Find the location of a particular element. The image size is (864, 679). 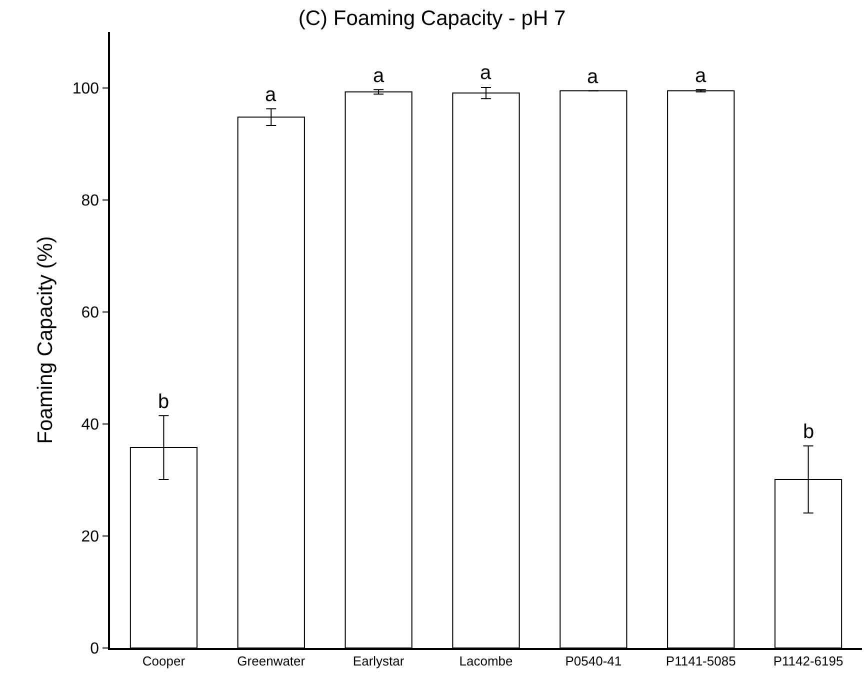

y-tick-label: 40 is located at coordinates (90, 425).